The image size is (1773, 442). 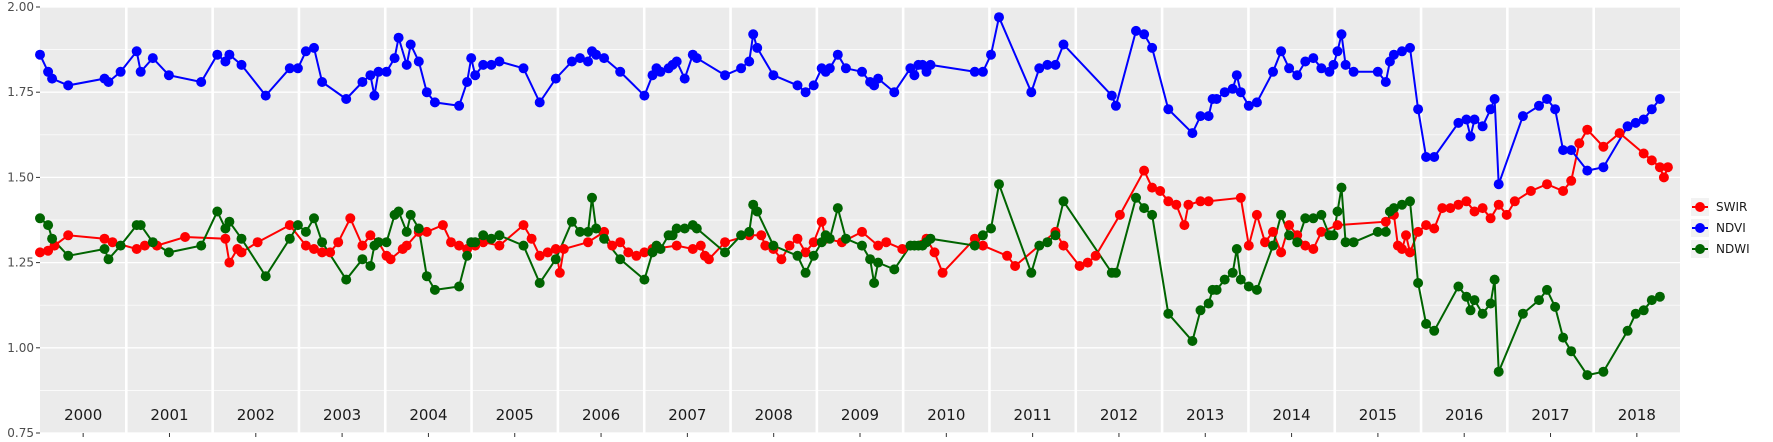 What do you see at coordinates (1700, 249) in the screenshot?
I see `legend-key-point-ndwi` at bounding box center [1700, 249].